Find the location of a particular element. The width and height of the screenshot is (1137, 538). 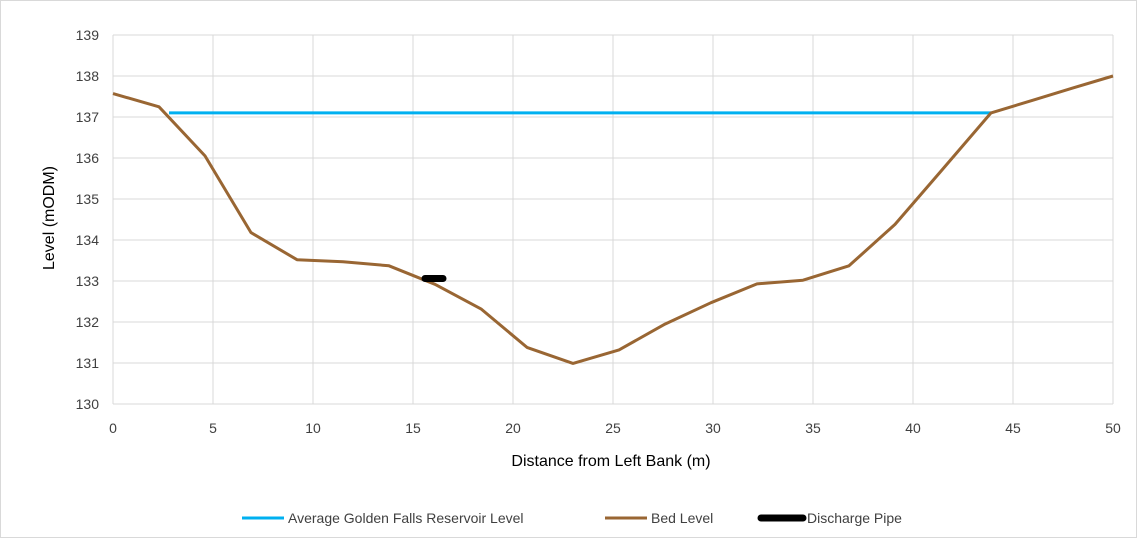

x-tick-label: 5 is located at coordinates (213, 428).